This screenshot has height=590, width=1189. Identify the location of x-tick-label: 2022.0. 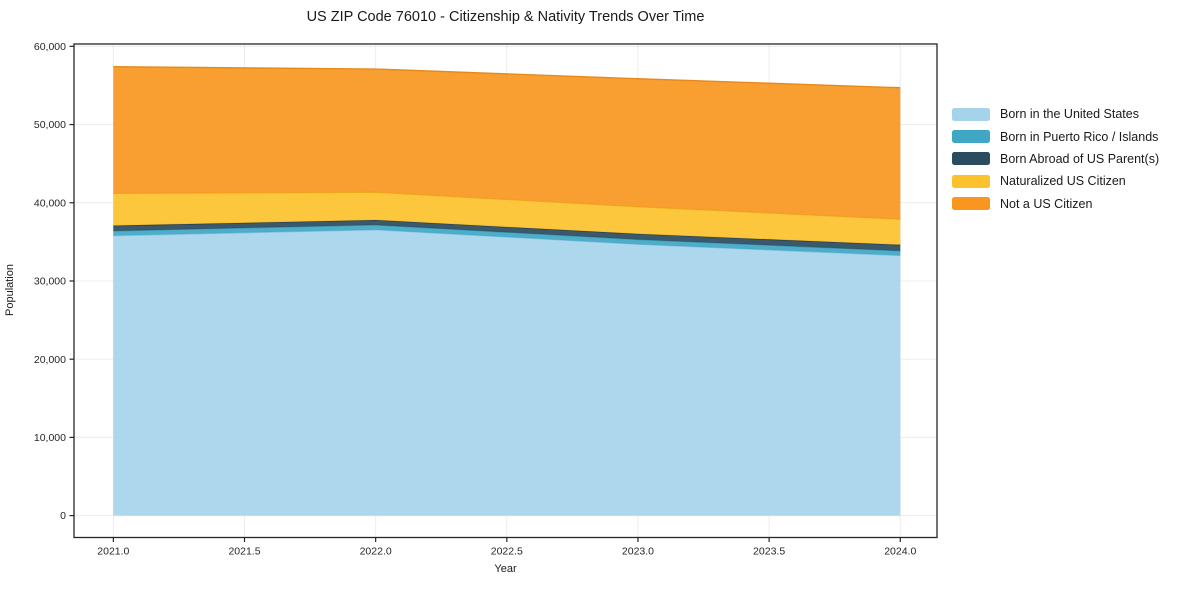
(376, 552).